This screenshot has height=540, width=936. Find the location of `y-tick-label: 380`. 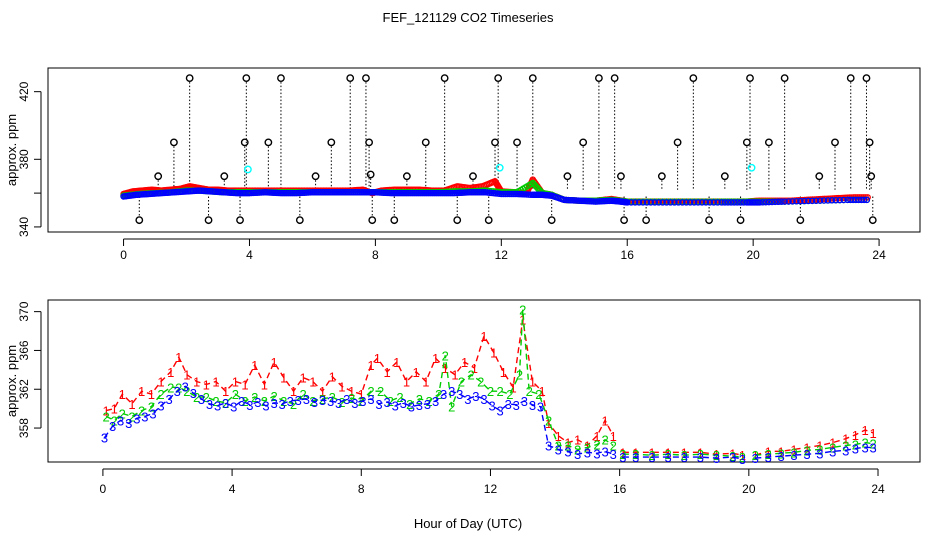

y-tick-label: 380 is located at coordinates (24, 159).